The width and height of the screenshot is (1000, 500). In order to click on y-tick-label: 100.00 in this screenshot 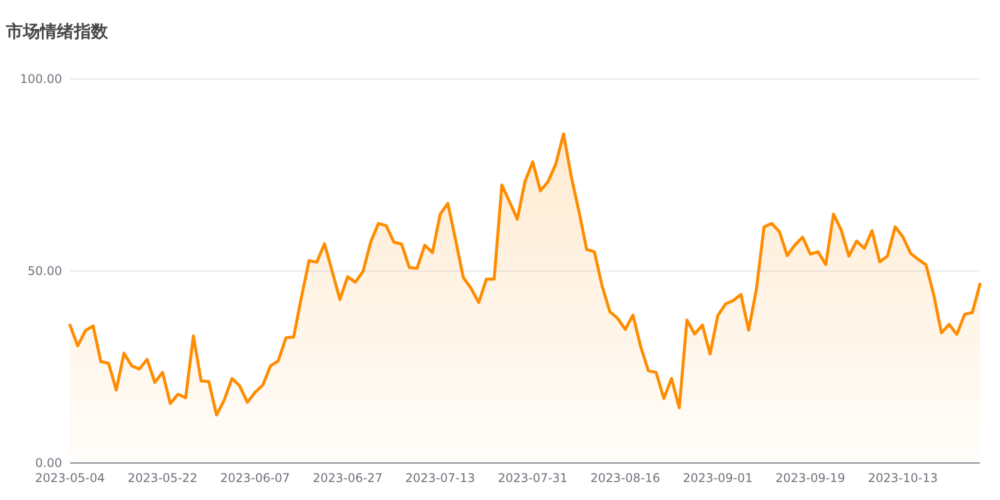, I will do `click(41, 79)`.